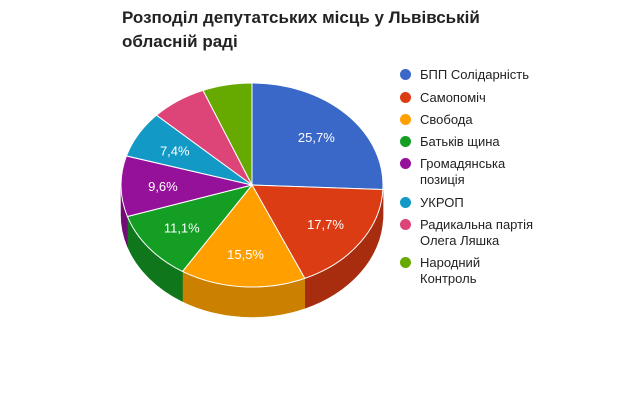 The image size is (620, 408). What do you see at coordinates (474, 74) in the screenshot?
I see `legend-label-0: БПП Солідарність` at bounding box center [474, 74].